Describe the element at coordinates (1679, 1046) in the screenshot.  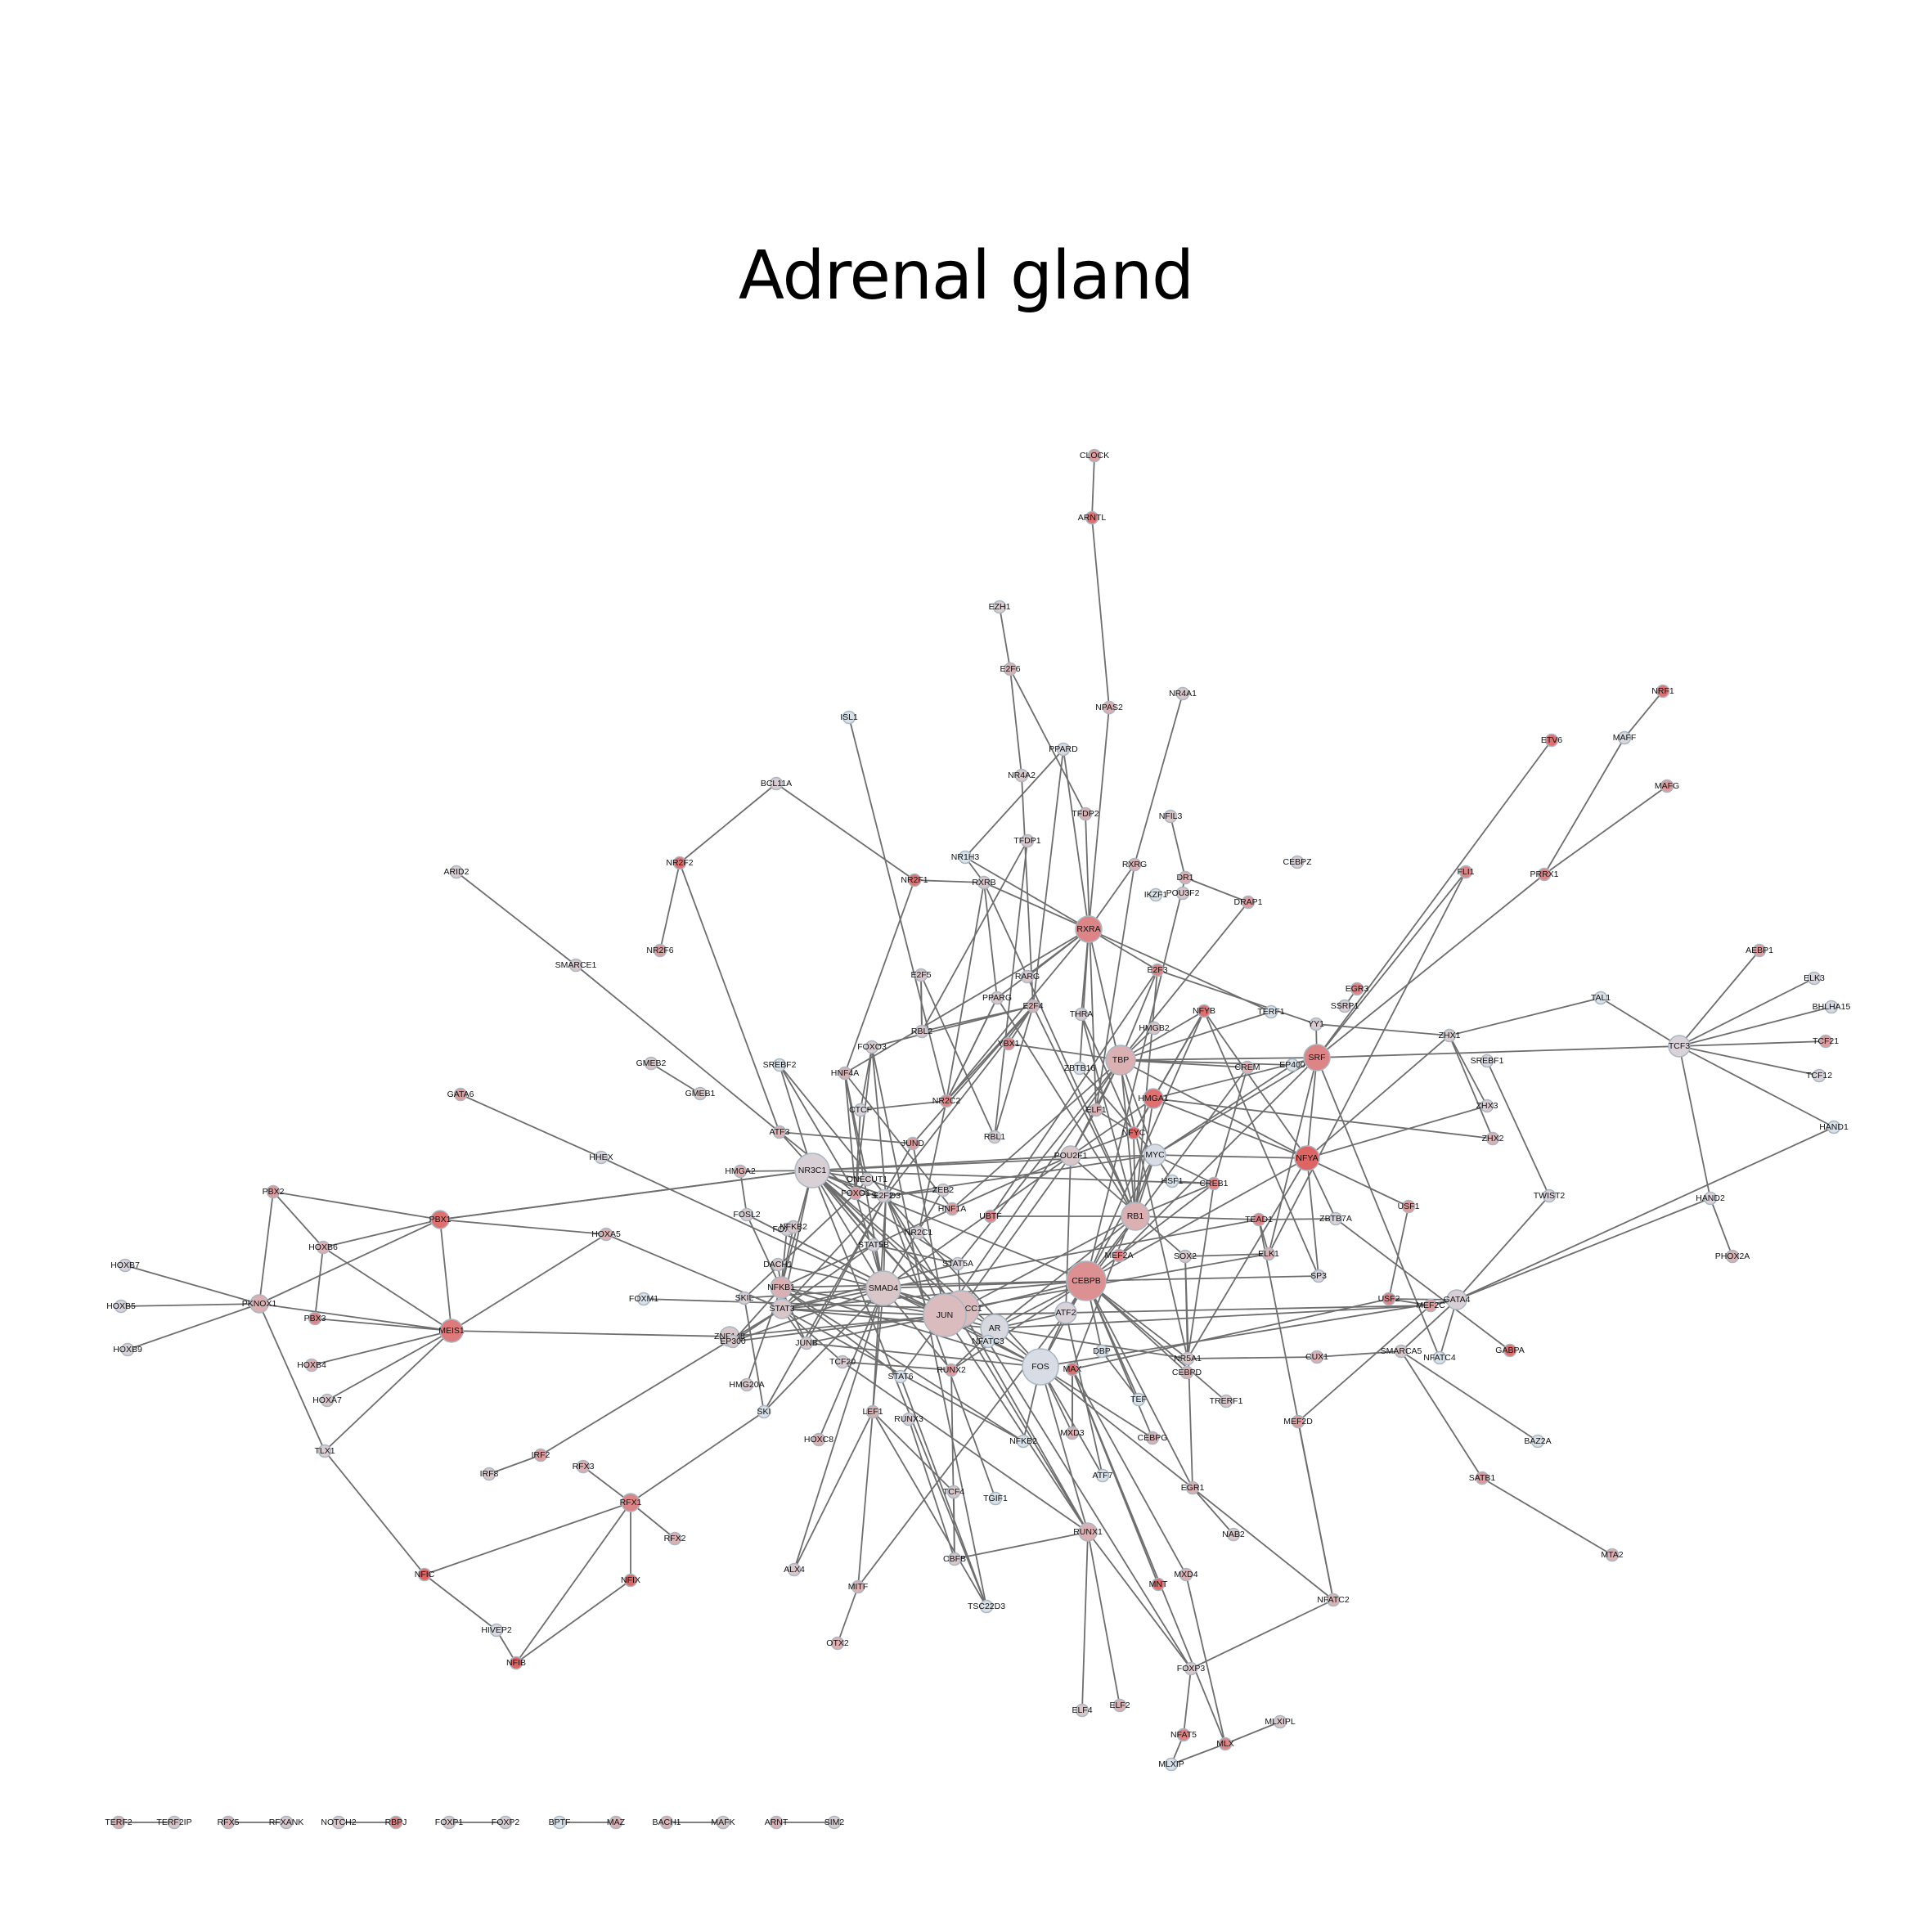
I see `node-tcf3: TCF3` at that location.